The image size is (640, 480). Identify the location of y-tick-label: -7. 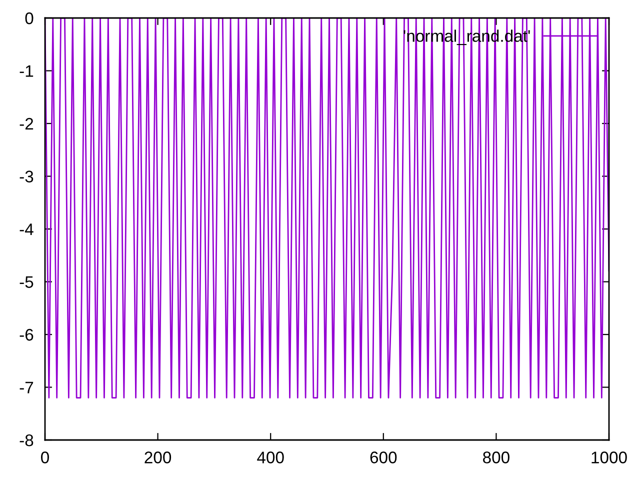
(27, 388).